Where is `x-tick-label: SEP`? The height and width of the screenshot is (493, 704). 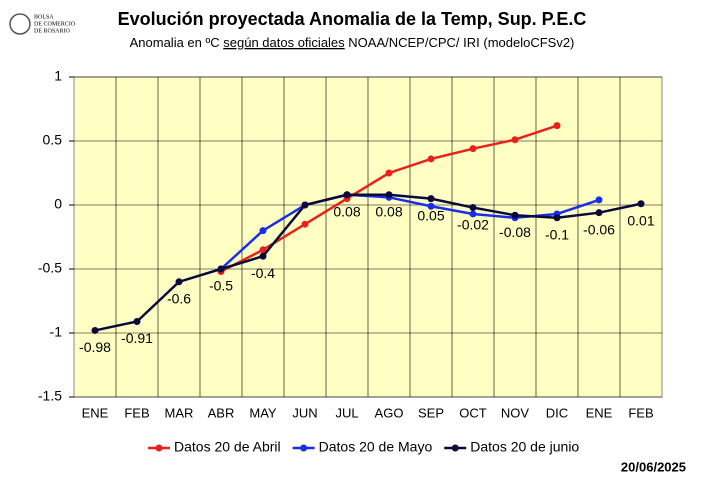
x-tick-label: SEP is located at coordinates (431, 412).